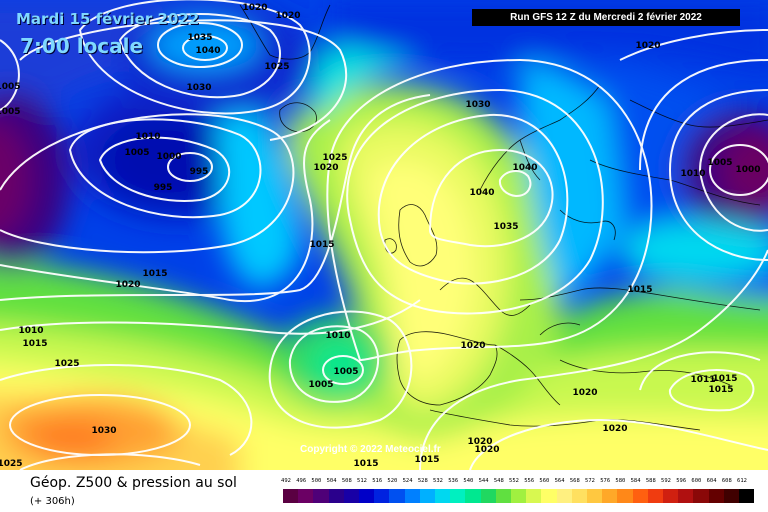 Image resolution: width=768 pixels, height=512 pixels. I want to click on legend-title: Géop. Z500 & pression au sol, so click(133, 483).